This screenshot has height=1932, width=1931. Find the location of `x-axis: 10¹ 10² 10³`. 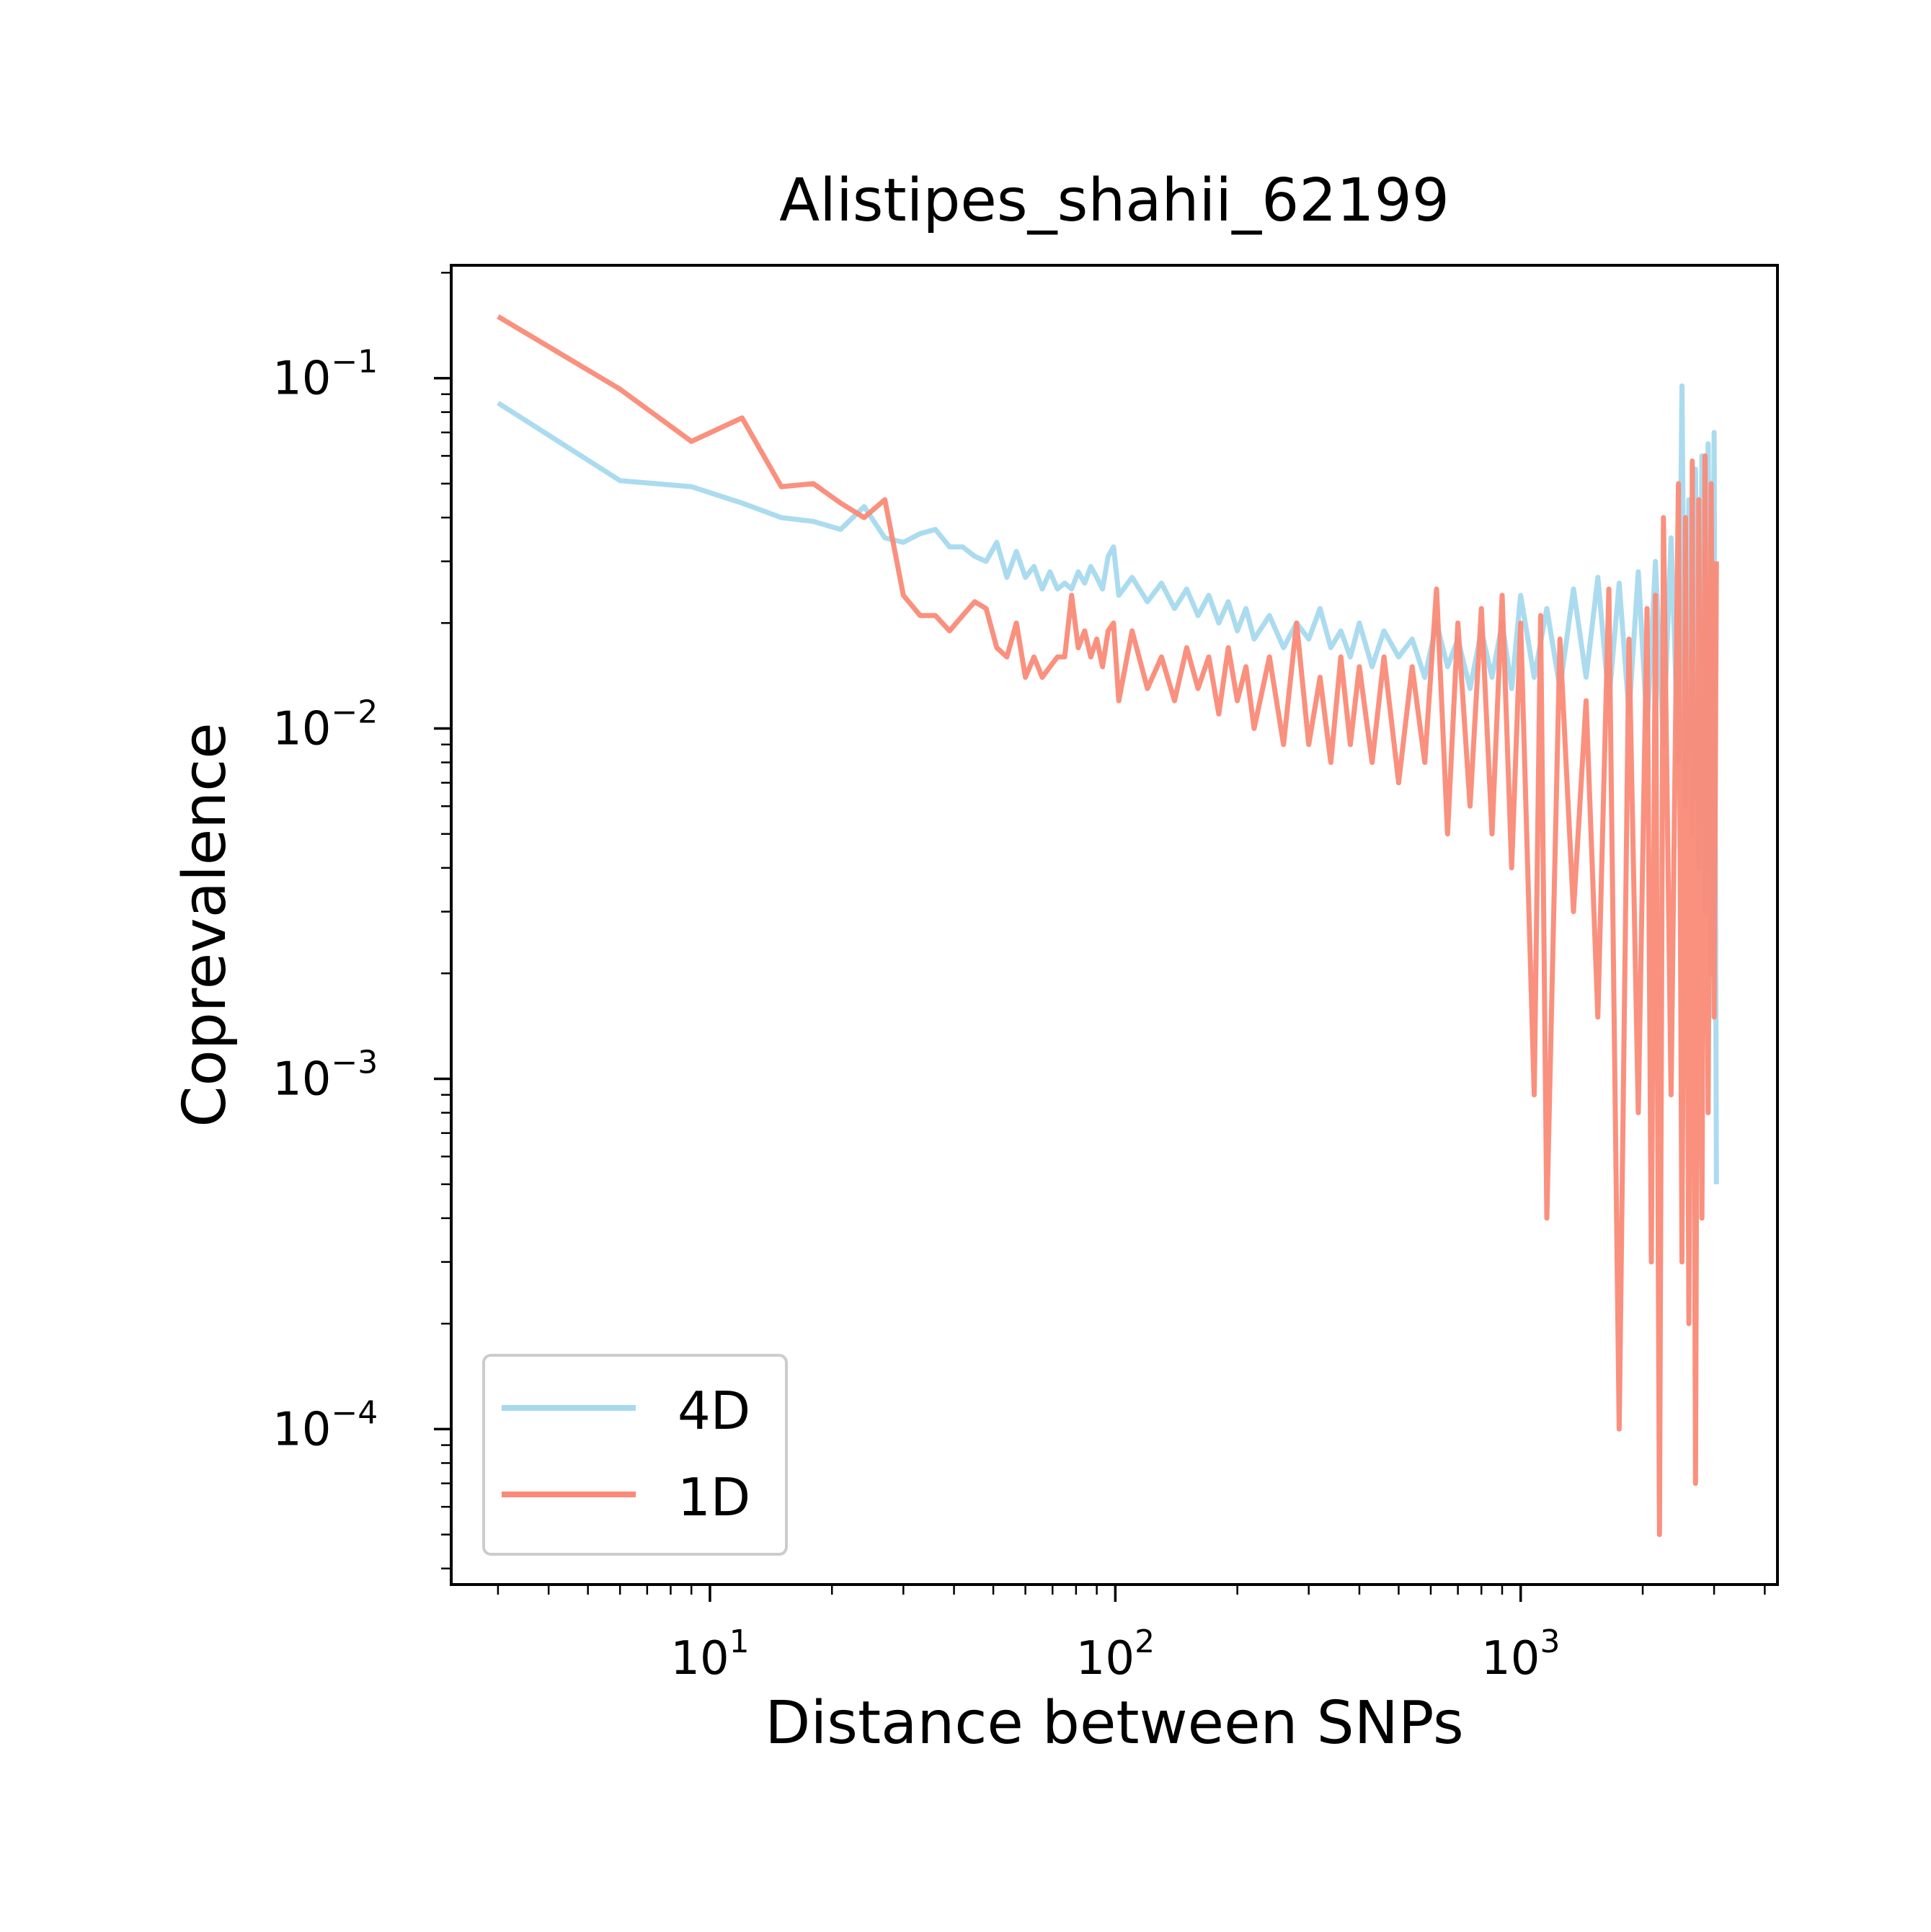

x-axis: 10¹ 10² 10³ is located at coordinates (1131, 1635).